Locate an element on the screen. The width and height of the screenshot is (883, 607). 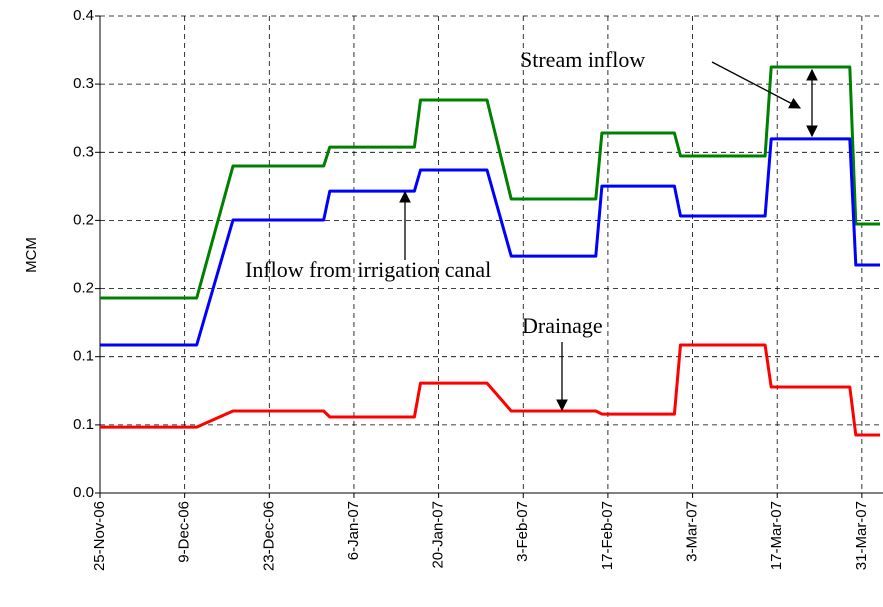
series-line is located at coordinates (490, 390).